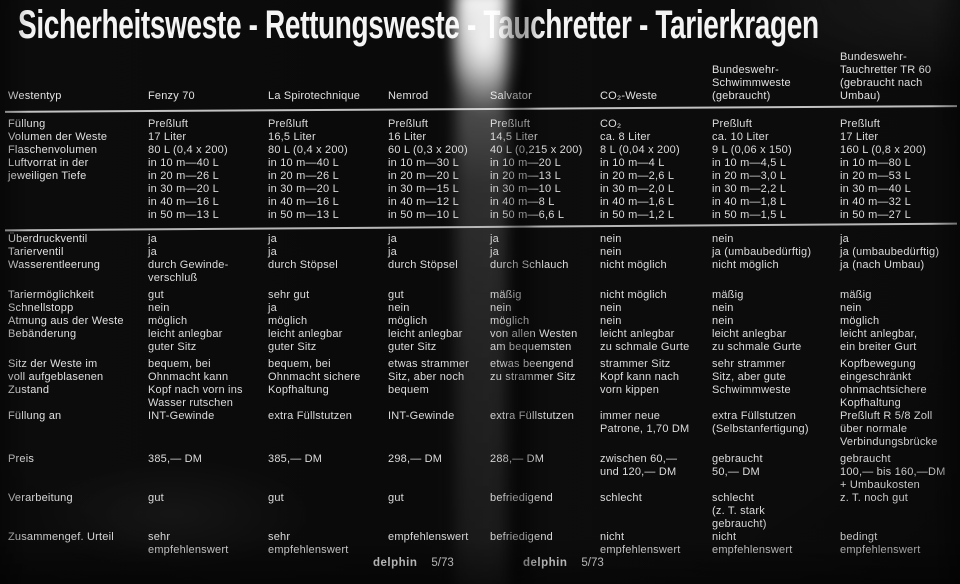  What do you see at coordinates (640, 377) in the screenshot?
I see `table-cell: strammer Sitz Kopf kann nach vorn kippen` at bounding box center [640, 377].